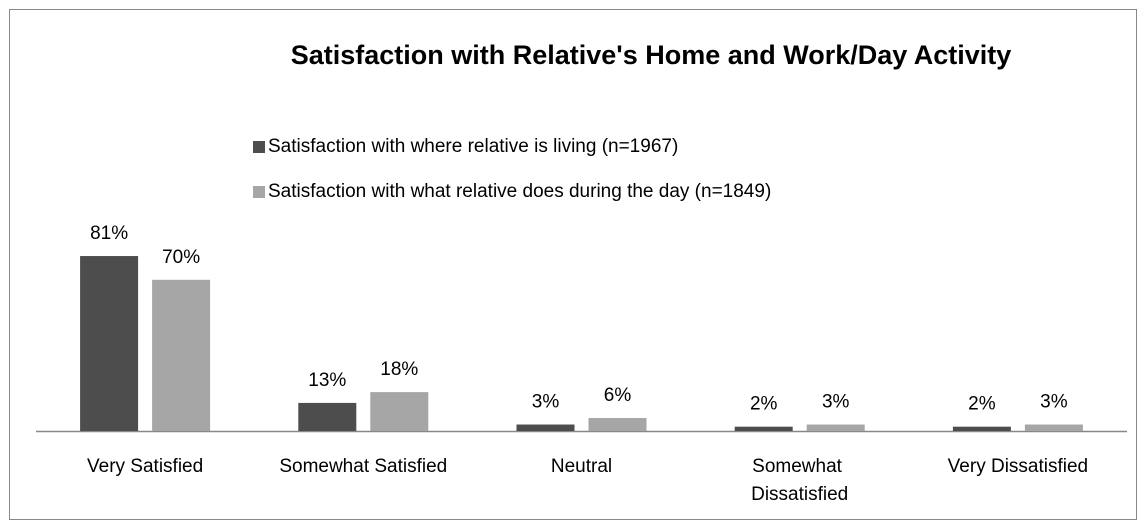  Describe the element at coordinates (399, 369) in the screenshot. I see `data-label: 18%` at that location.